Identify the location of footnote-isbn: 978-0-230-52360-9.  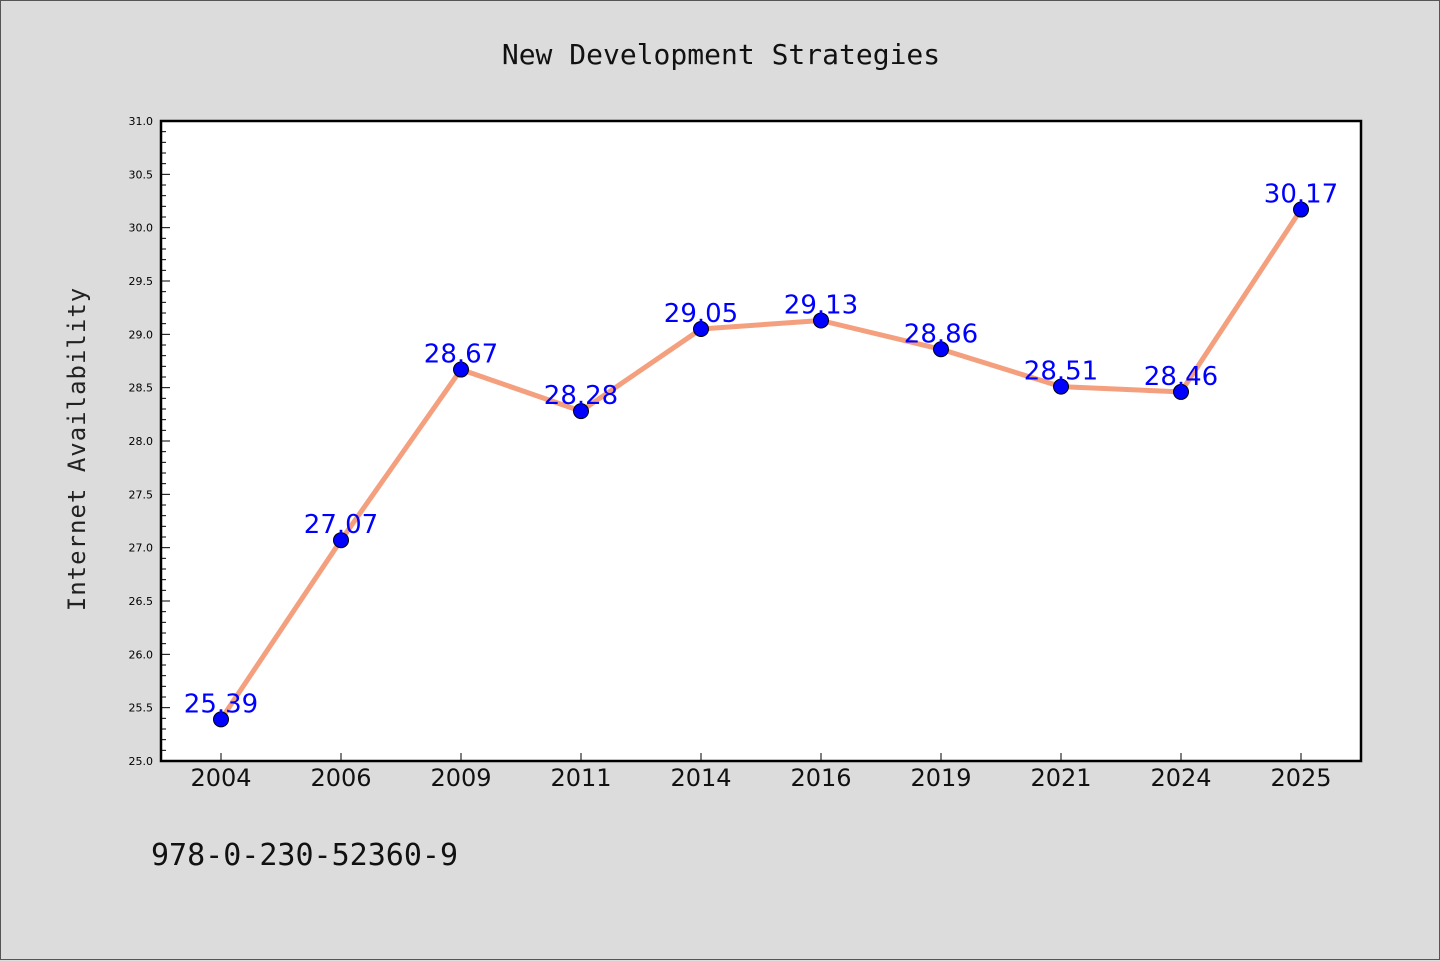
(304, 855).